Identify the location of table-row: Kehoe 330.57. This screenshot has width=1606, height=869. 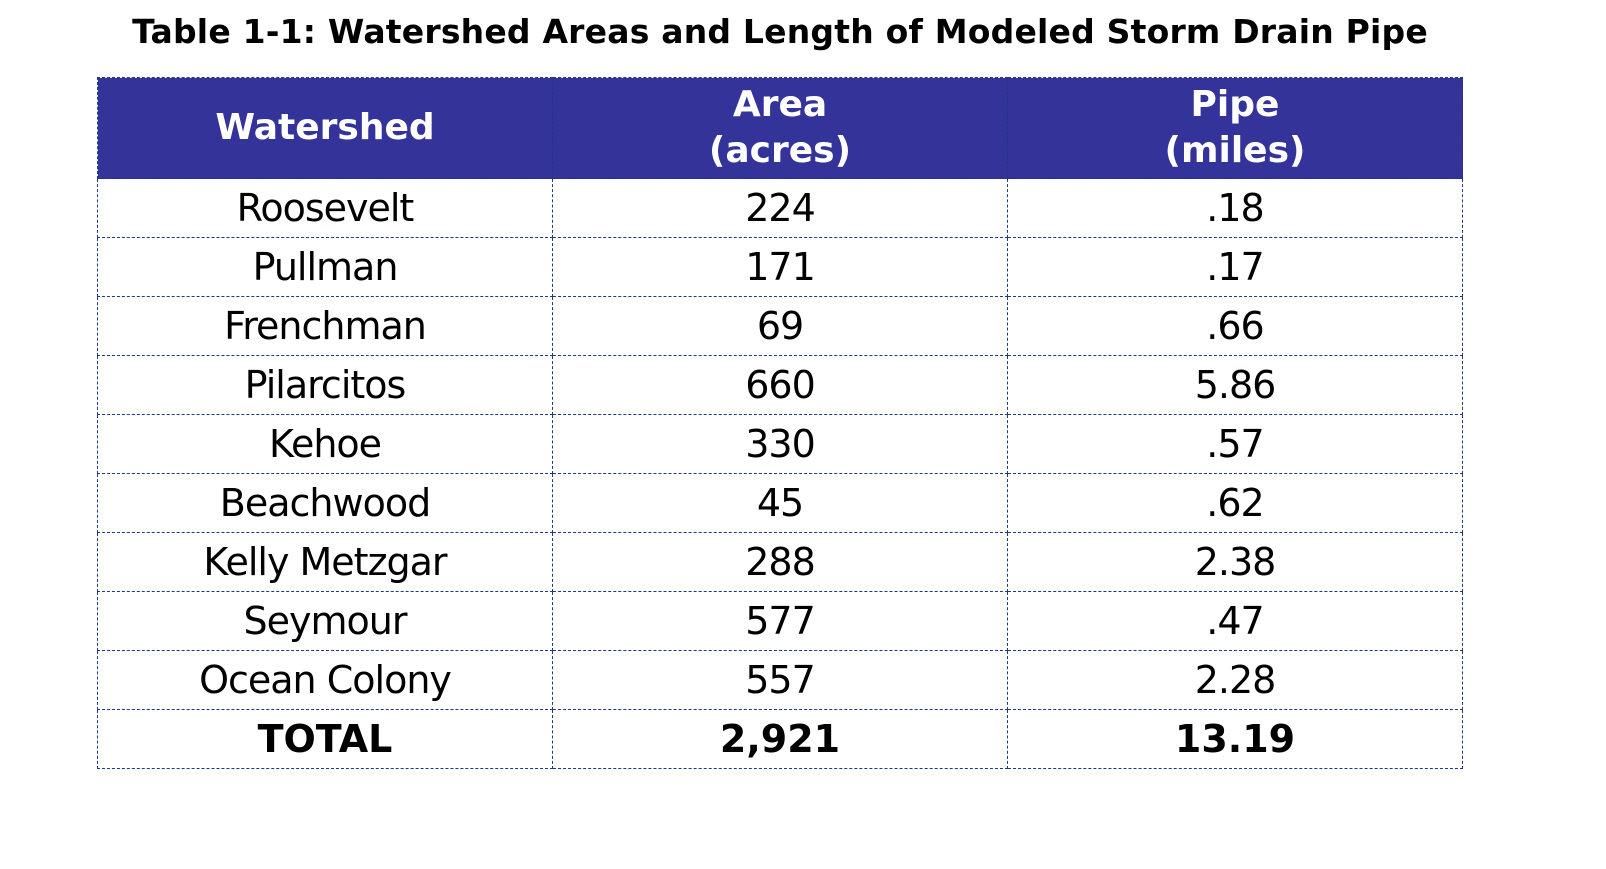
(780, 444).